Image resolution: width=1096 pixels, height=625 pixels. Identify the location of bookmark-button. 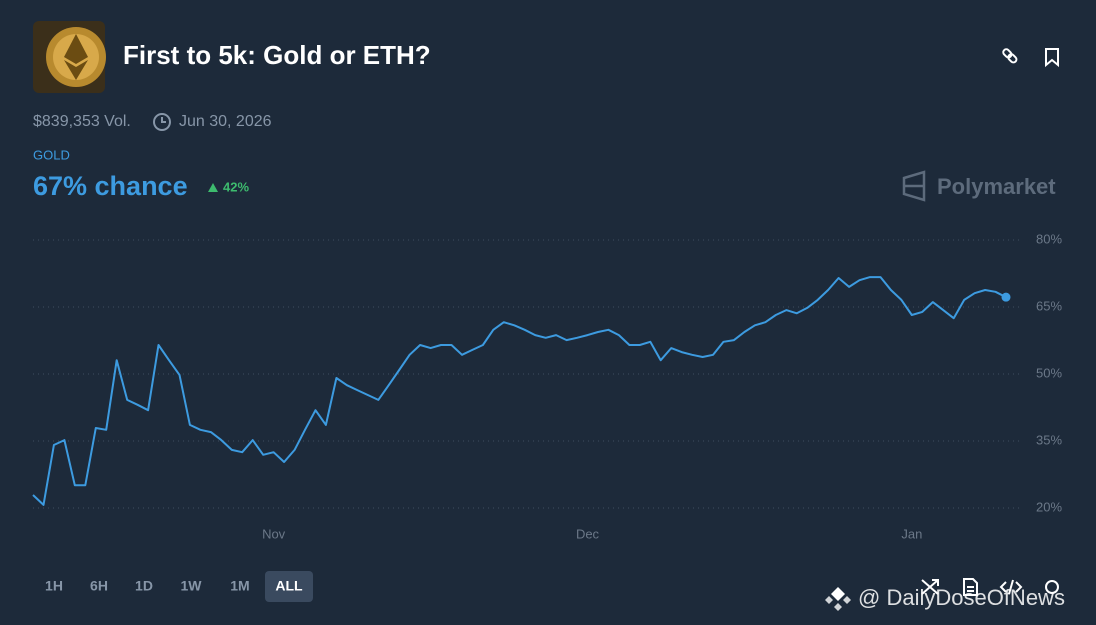
(1052, 58).